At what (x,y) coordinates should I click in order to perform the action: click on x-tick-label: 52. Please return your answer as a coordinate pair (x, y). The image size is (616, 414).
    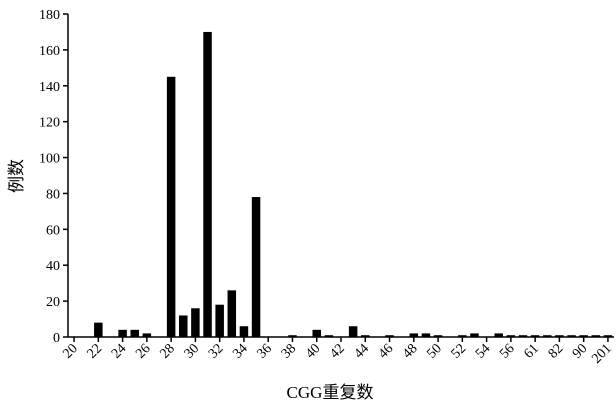
    Looking at the image, I should click on (459, 351).